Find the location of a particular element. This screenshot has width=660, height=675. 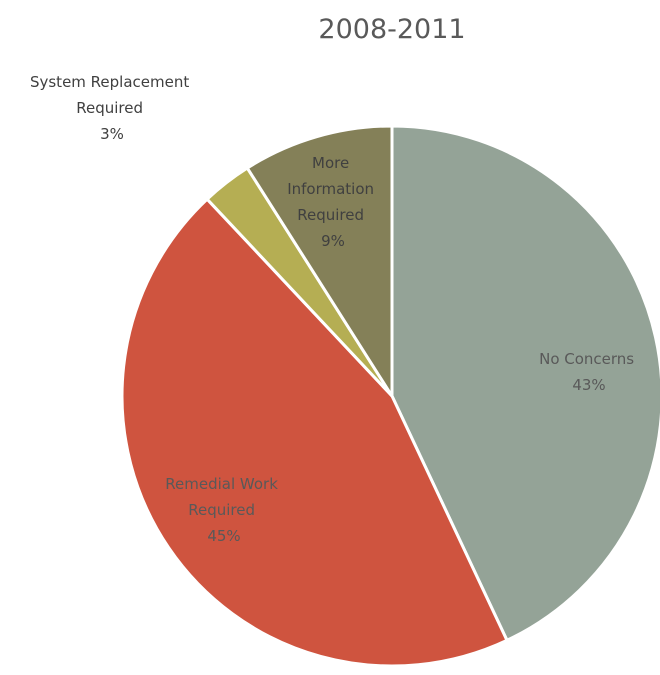

chart-title: 2008-2011 is located at coordinates (391, 29).